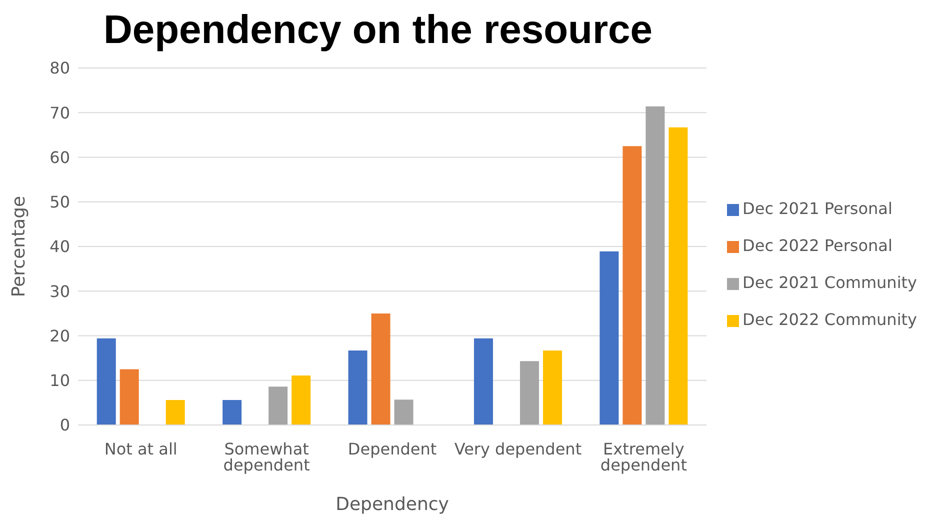 Image resolution: width=945 pixels, height=528 pixels. Describe the element at coordinates (829, 282) in the screenshot. I see `legend-label: Dec 2021 Community` at that location.